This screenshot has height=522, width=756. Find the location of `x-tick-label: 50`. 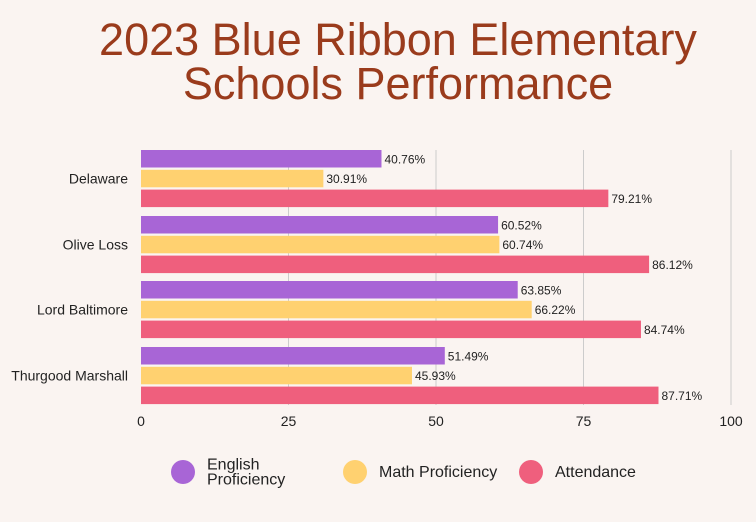

x-tick-label: 50 is located at coordinates (436, 421).